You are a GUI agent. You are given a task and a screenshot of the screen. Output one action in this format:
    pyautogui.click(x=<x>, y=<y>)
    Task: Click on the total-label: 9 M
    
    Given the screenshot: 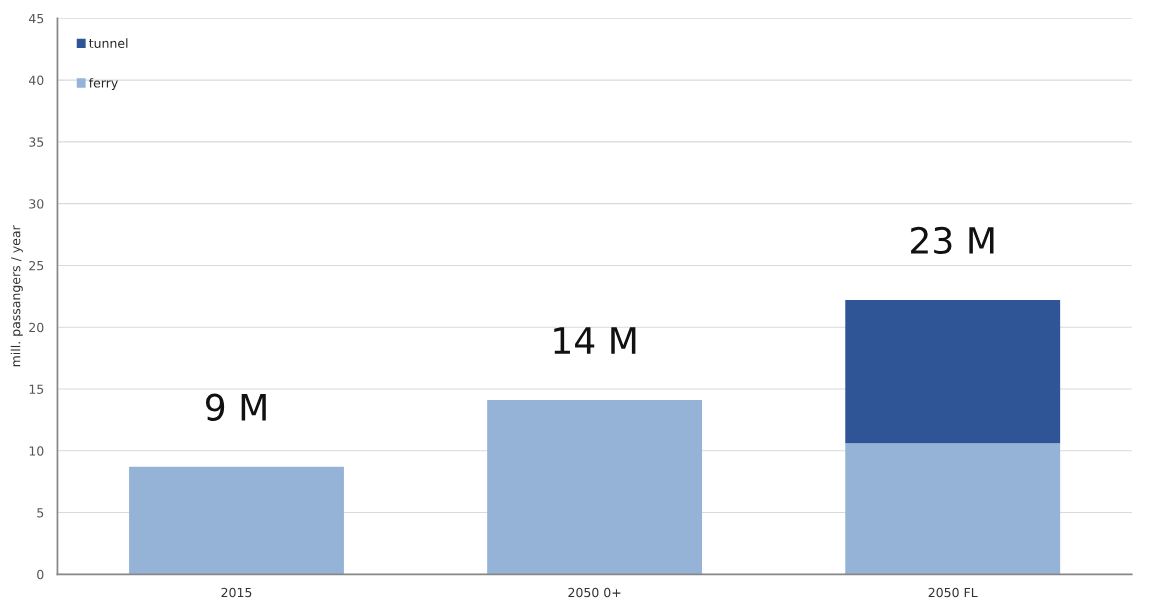 What is the action you would take?
    pyautogui.click(x=235, y=407)
    